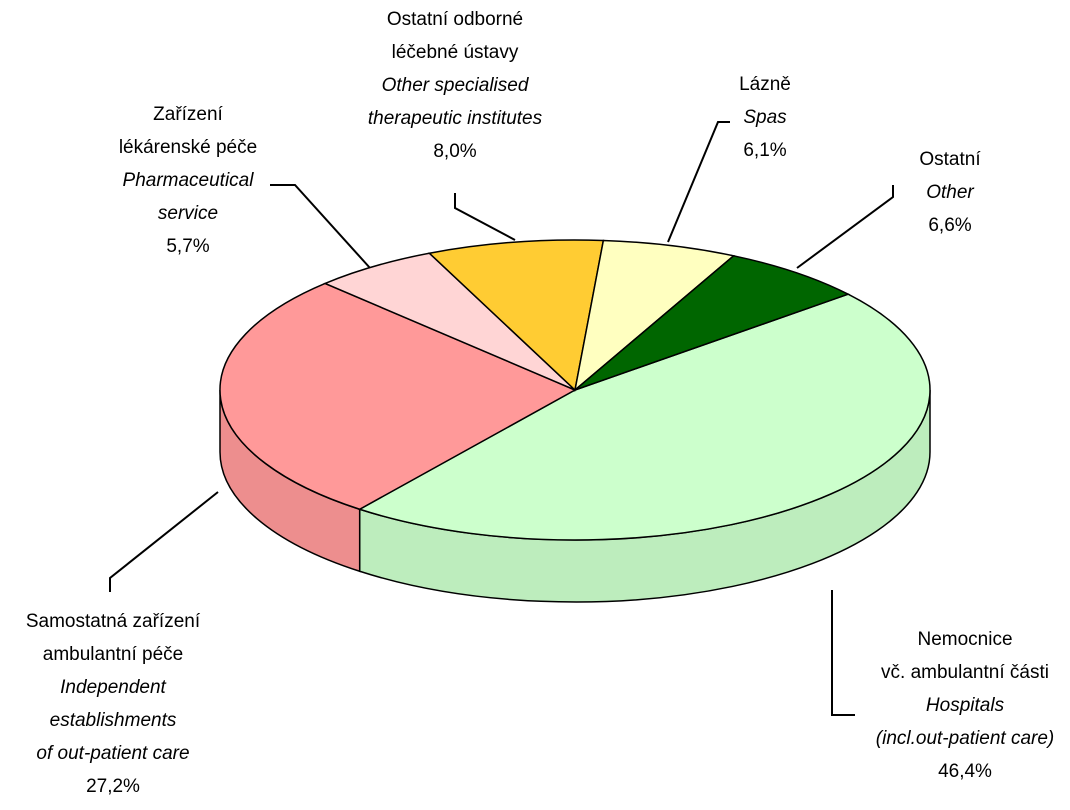 The image size is (1070, 810). Describe the element at coordinates (965, 672) in the screenshot. I see `slice-label: vč. ambulantní části` at that location.